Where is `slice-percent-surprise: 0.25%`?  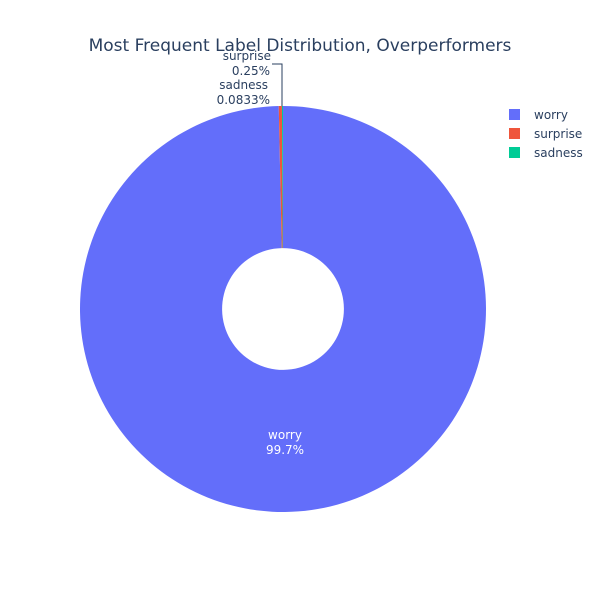 slice-percent-surprise: 0.25% is located at coordinates (251, 71).